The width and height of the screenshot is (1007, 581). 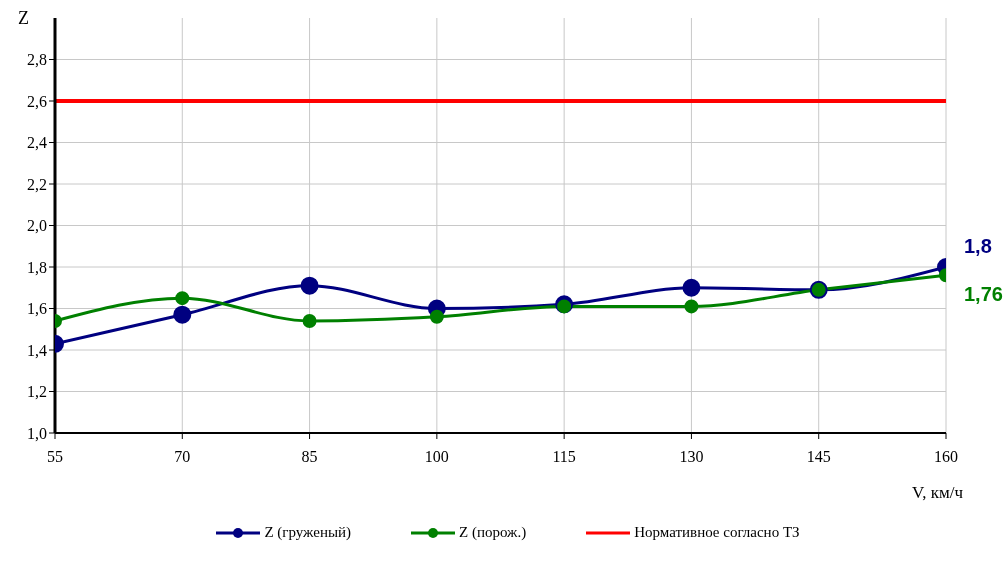 I want to click on y-tick-label: 1,6, so click(x=37, y=309).